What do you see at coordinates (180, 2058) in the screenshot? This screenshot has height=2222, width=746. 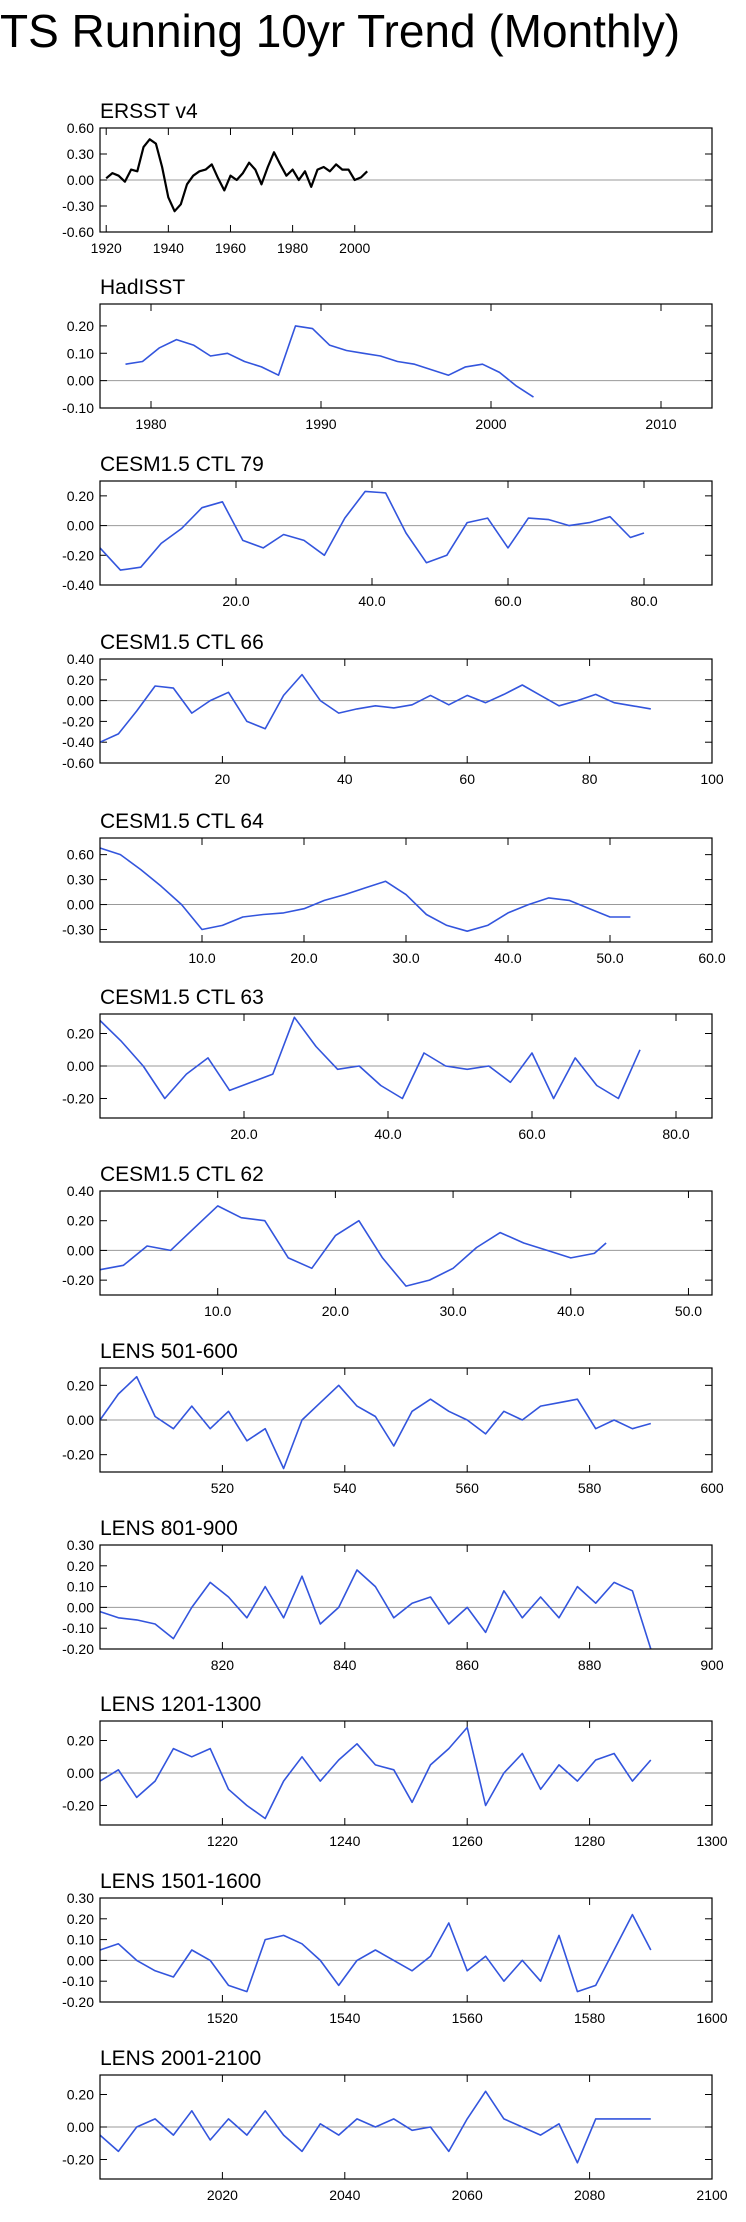 I see `panel-title: LENS 2001-2100` at bounding box center [180, 2058].